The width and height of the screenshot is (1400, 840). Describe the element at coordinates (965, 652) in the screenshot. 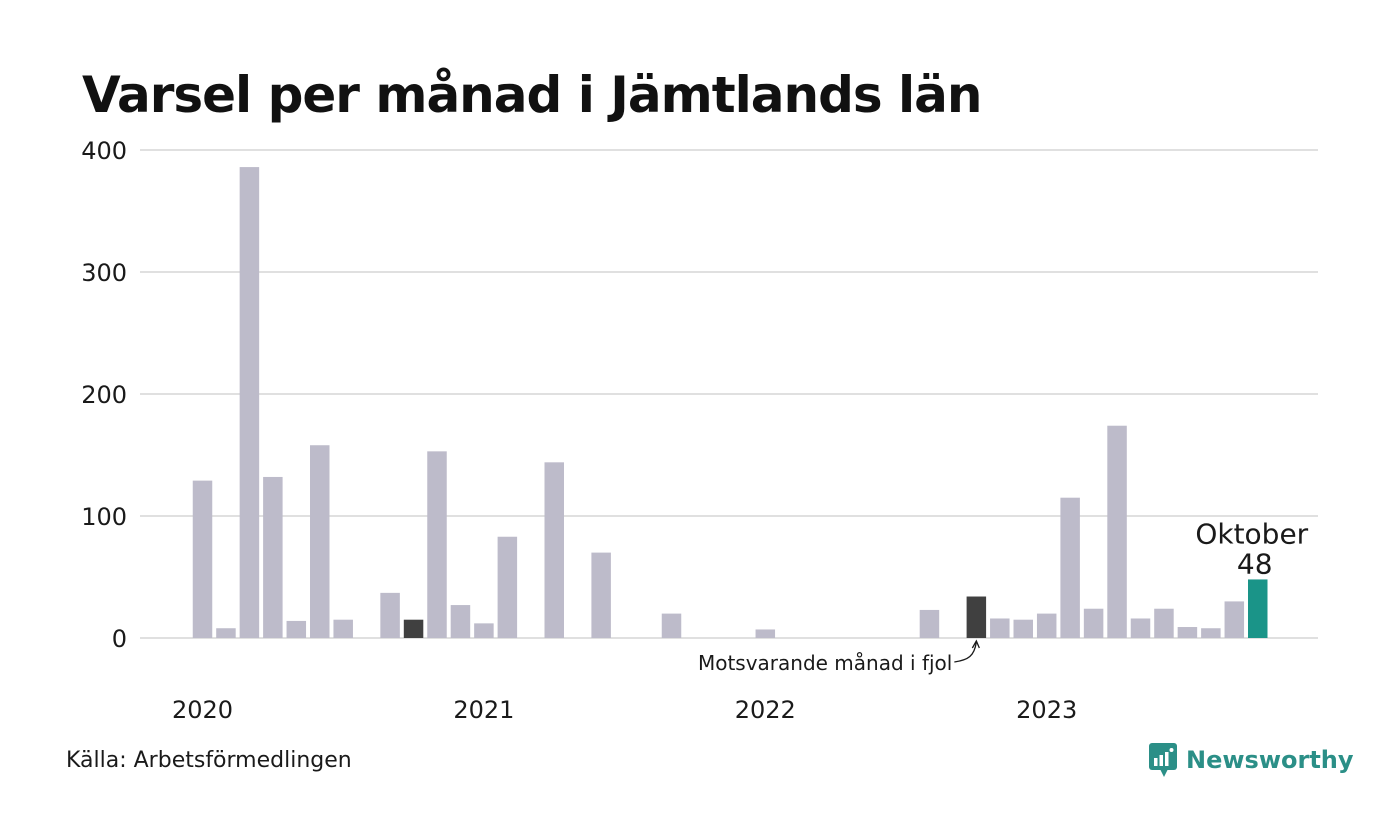

I see `annotation-arrow-icon` at that location.